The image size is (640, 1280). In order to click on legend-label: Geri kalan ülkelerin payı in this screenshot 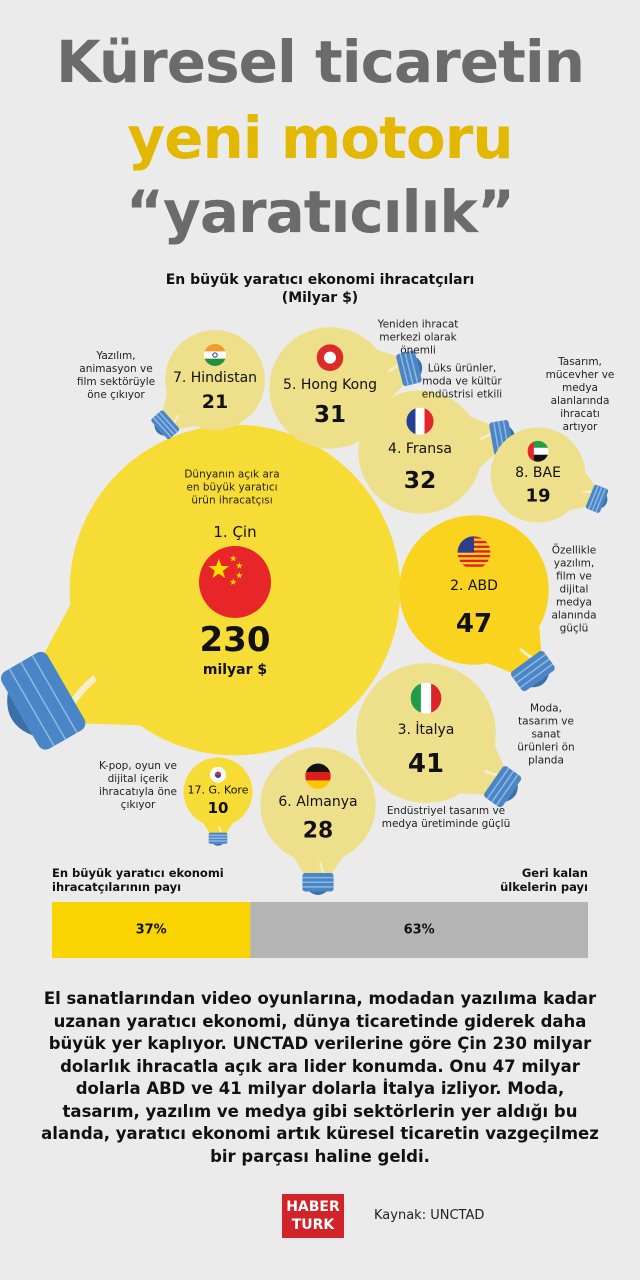, I will do `click(544, 880)`.